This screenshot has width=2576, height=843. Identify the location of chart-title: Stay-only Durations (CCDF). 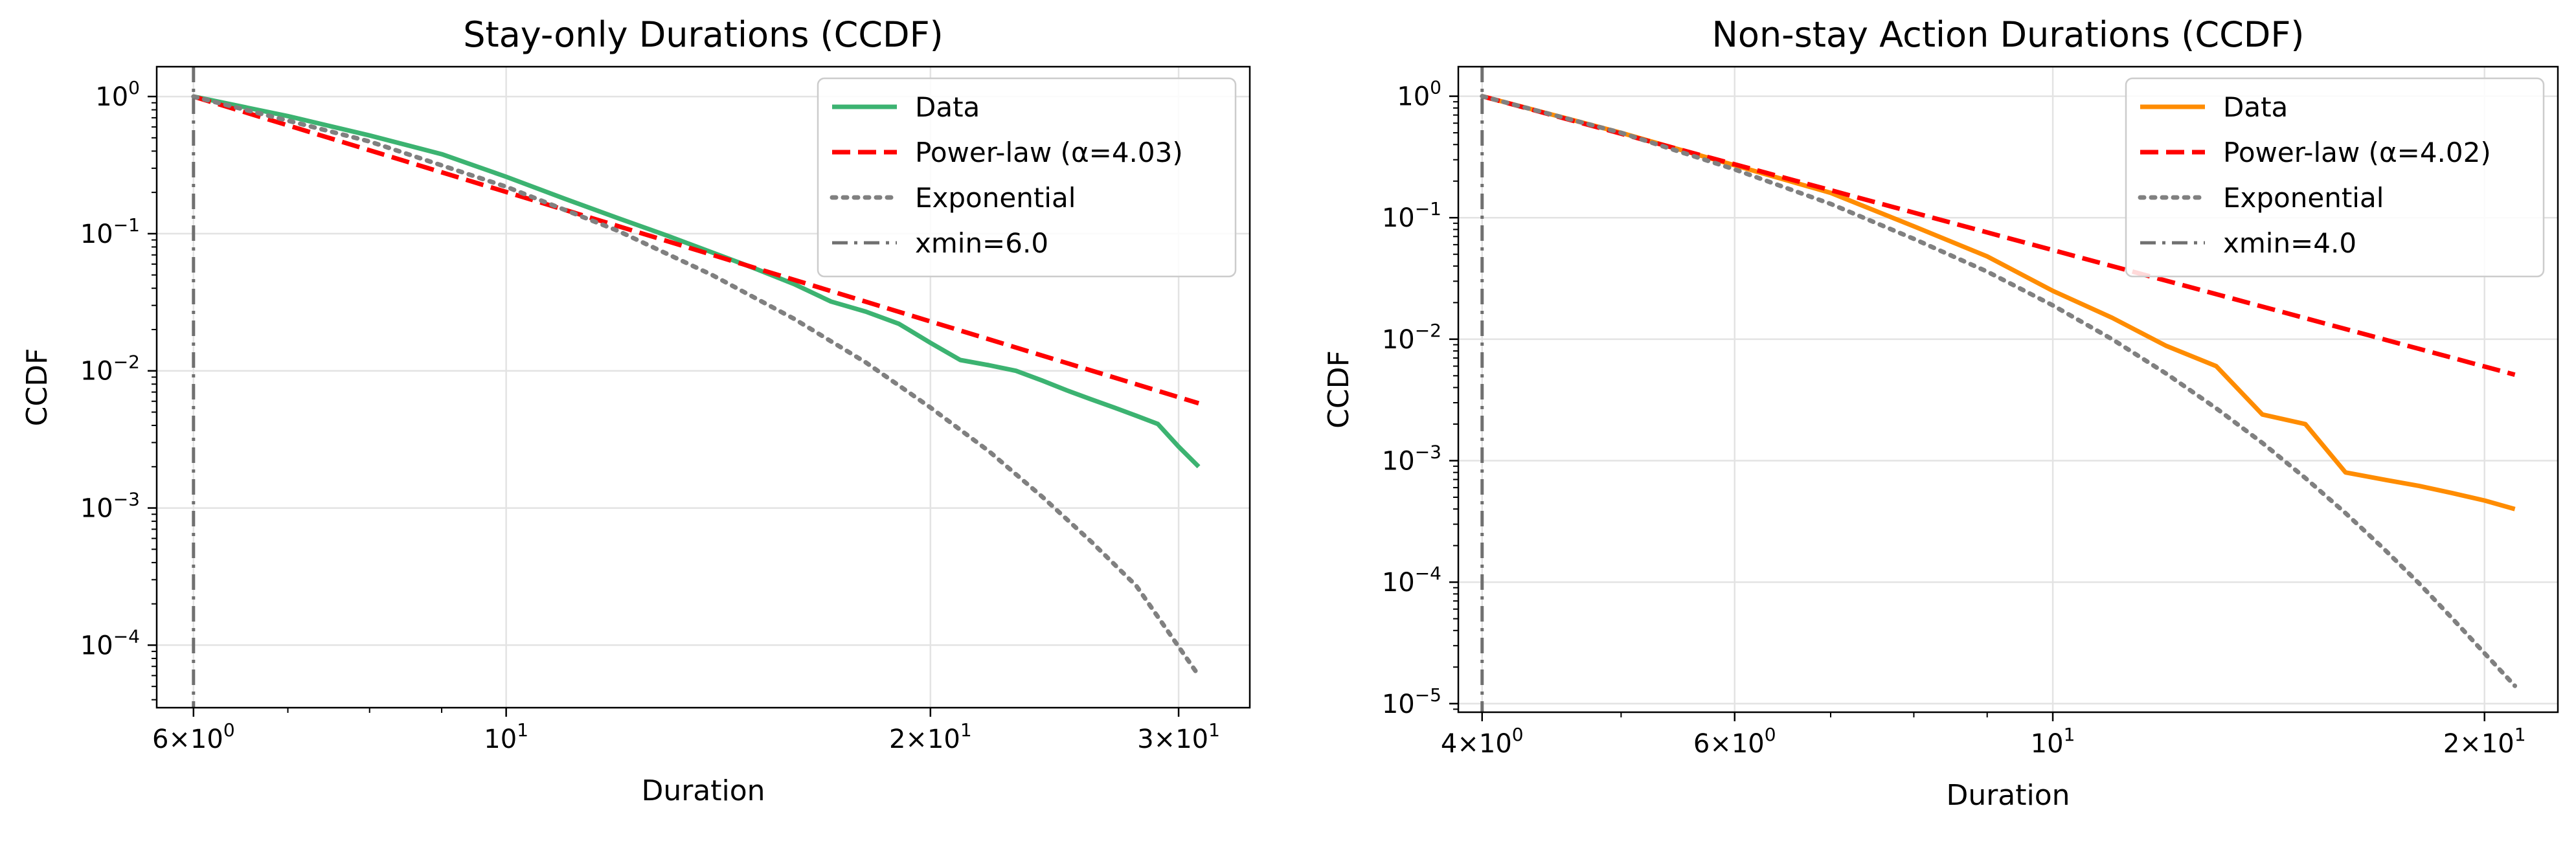
(703, 34).